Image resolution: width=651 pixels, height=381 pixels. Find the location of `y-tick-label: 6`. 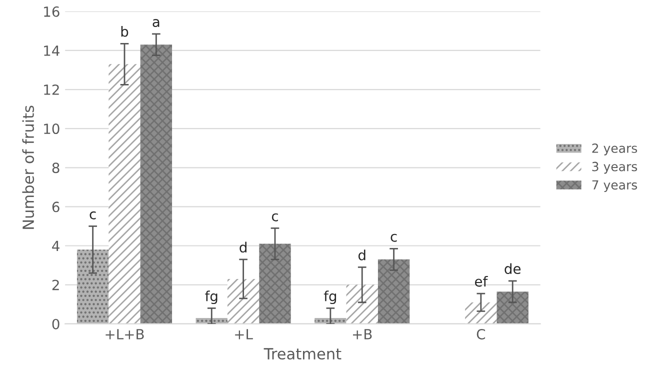

y-tick-label: 6 is located at coordinates (56, 207).